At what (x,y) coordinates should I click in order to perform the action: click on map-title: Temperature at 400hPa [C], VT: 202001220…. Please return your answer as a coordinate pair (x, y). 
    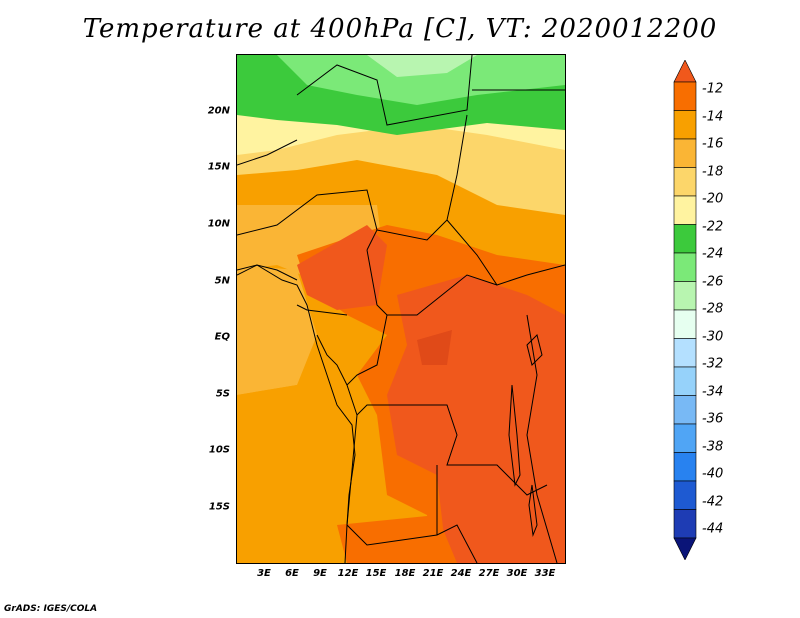
    Looking at the image, I should click on (400, 29).